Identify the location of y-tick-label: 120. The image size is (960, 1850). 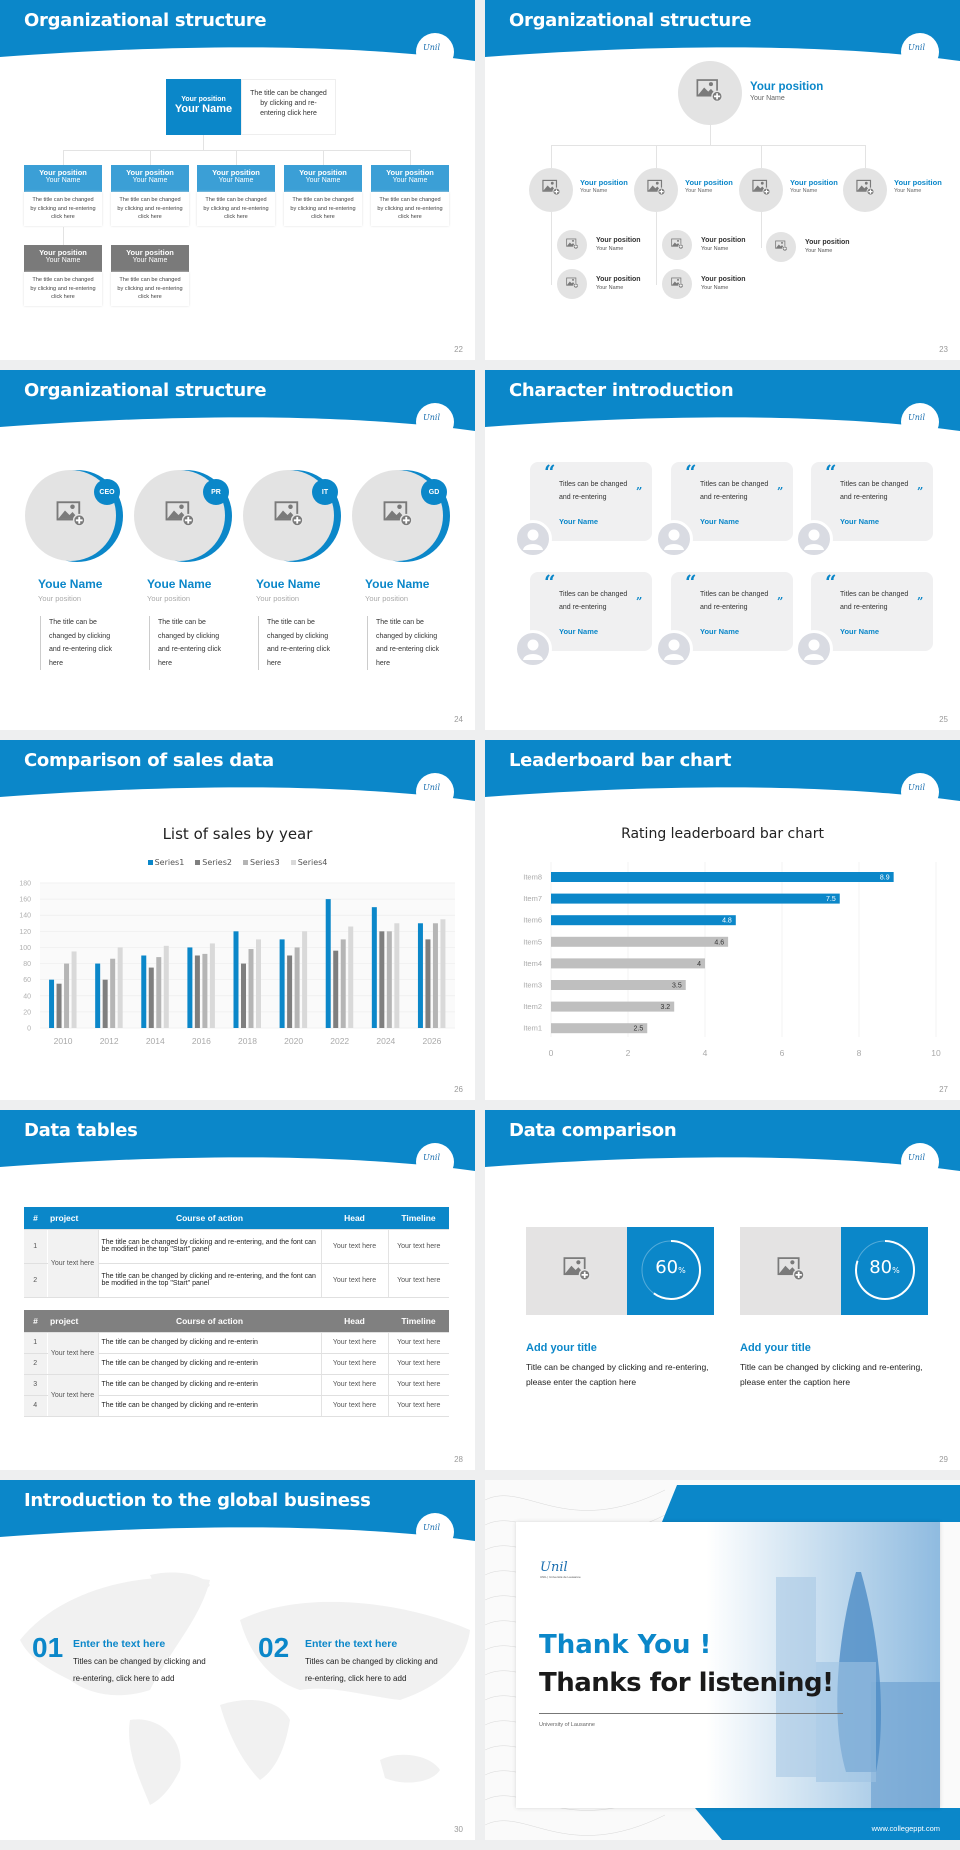
(25, 932).